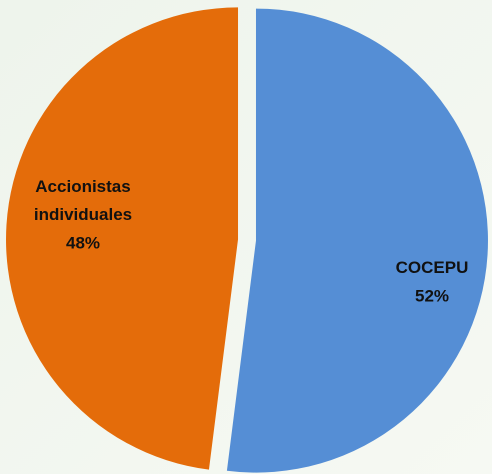  What do you see at coordinates (83, 200) in the screenshot?
I see `slice-category-label: Accionistas individuales` at bounding box center [83, 200].